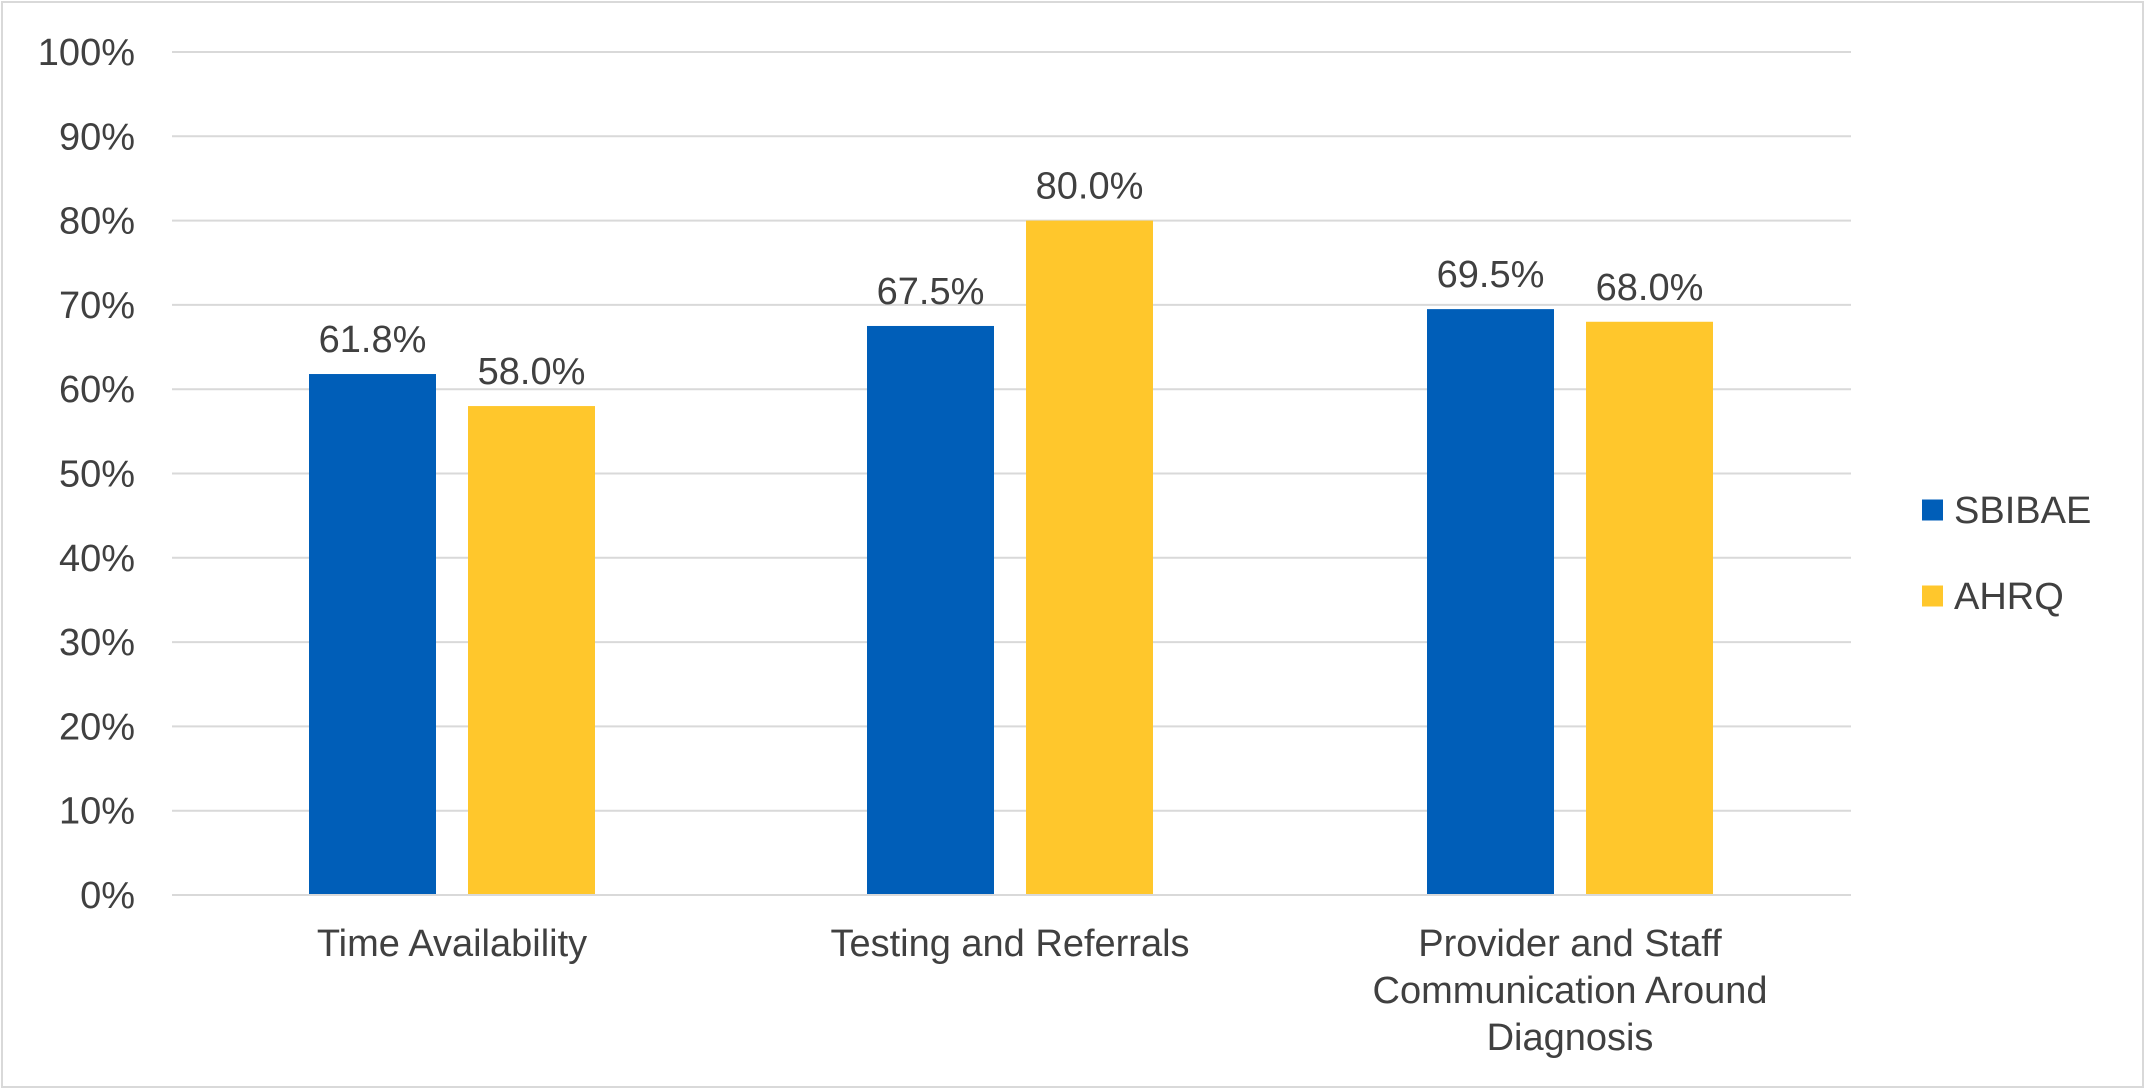  Describe the element at coordinates (2006, 554) in the screenshot. I see `legend: SBIBAE AHRQ` at that location.